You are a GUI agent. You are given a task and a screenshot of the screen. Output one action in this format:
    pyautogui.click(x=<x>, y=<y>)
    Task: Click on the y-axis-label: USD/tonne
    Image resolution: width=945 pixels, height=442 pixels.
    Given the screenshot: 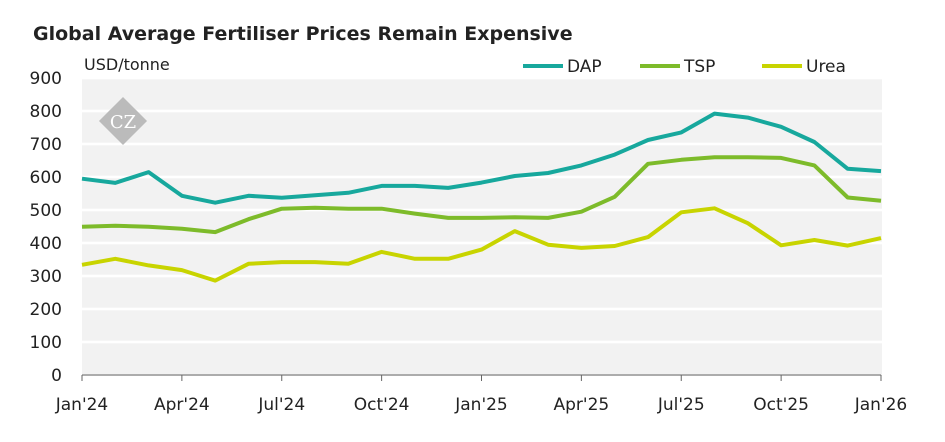 What is the action you would take?
    pyautogui.click(x=127, y=64)
    